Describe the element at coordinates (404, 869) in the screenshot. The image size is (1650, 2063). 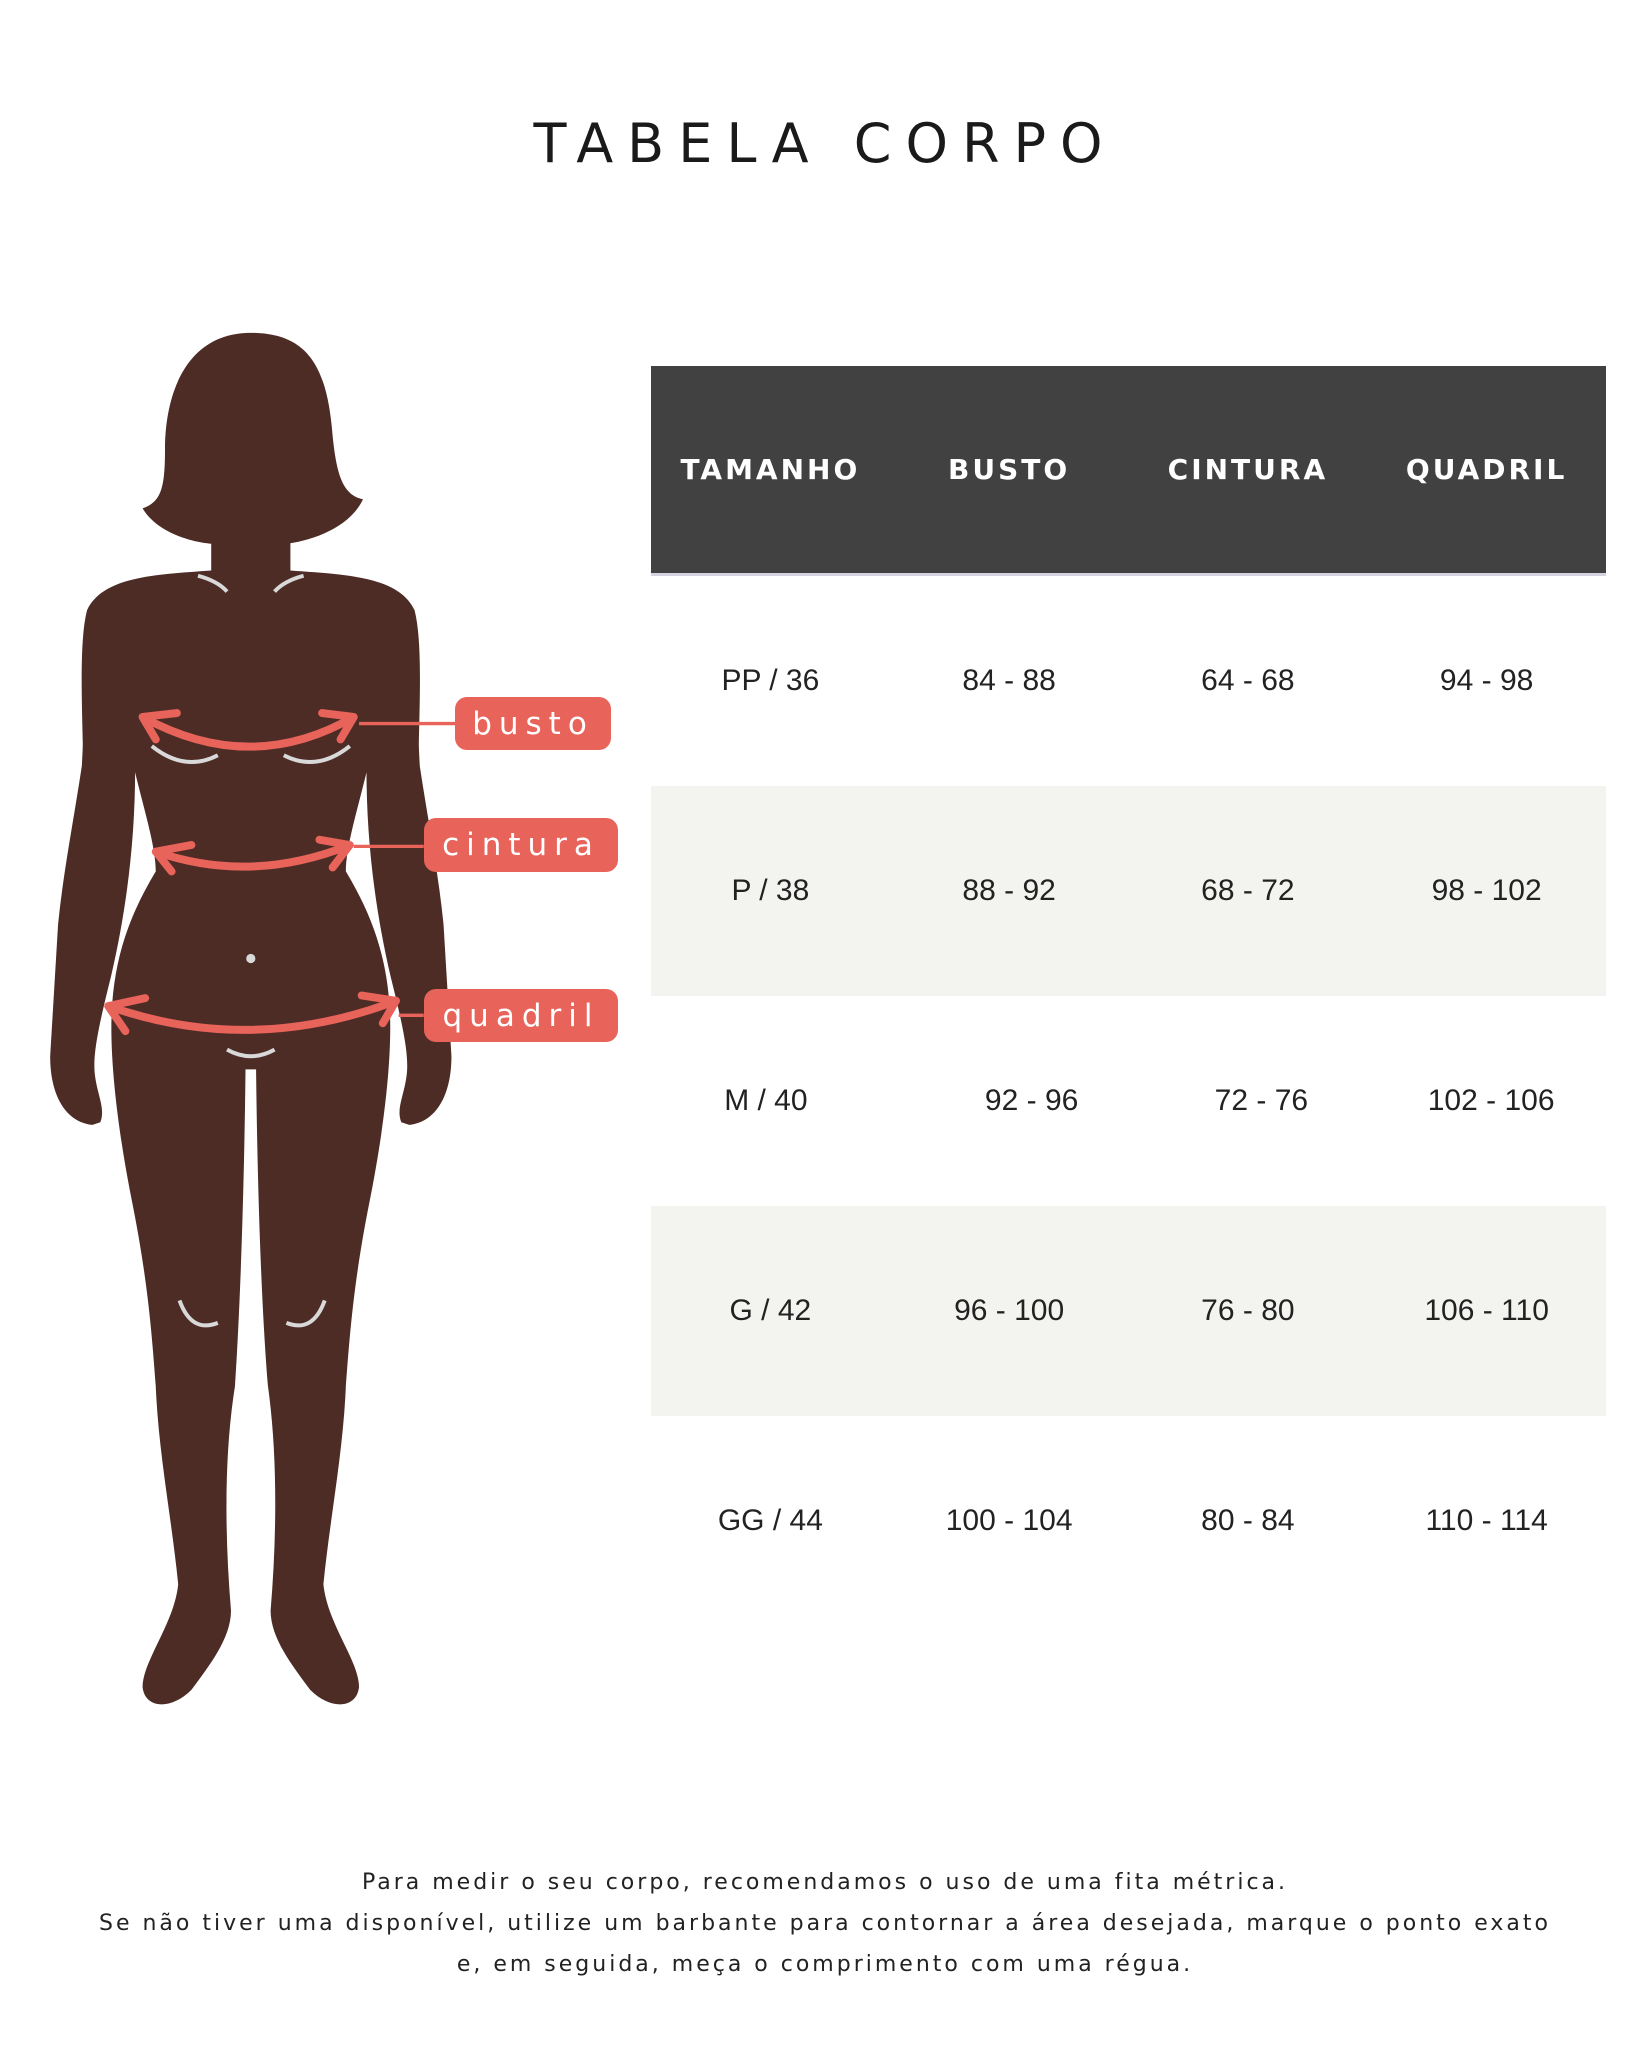
I see `label-leader-lines` at that location.